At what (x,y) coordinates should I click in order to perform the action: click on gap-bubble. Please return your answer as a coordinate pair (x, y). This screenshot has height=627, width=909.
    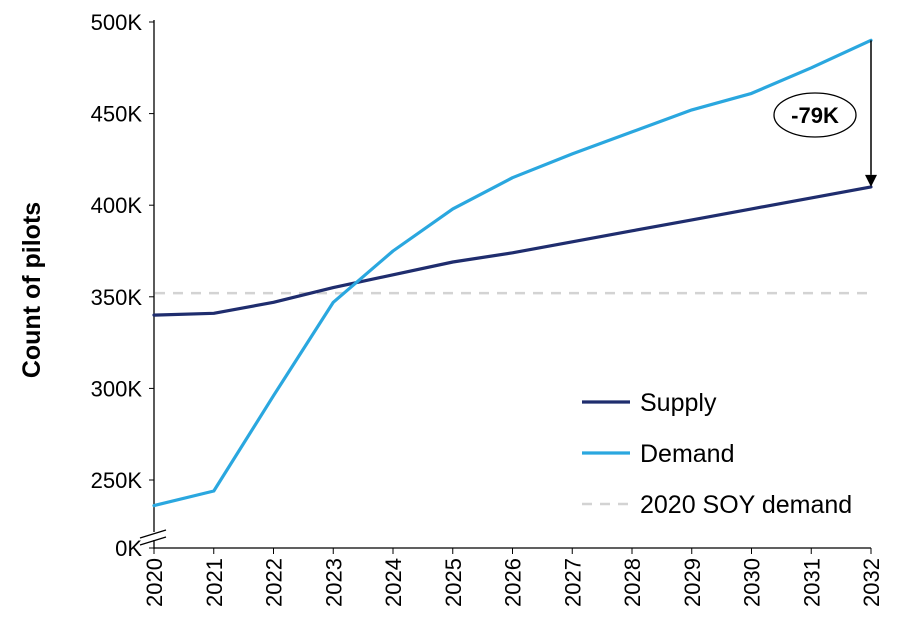
    Looking at the image, I should click on (815, 115).